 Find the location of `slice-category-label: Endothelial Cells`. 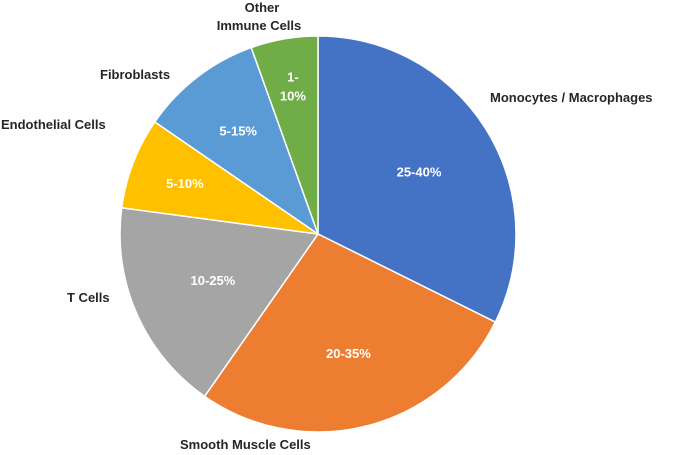

slice-category-label: Endothelial Cells is located at coordinates (53, 124).